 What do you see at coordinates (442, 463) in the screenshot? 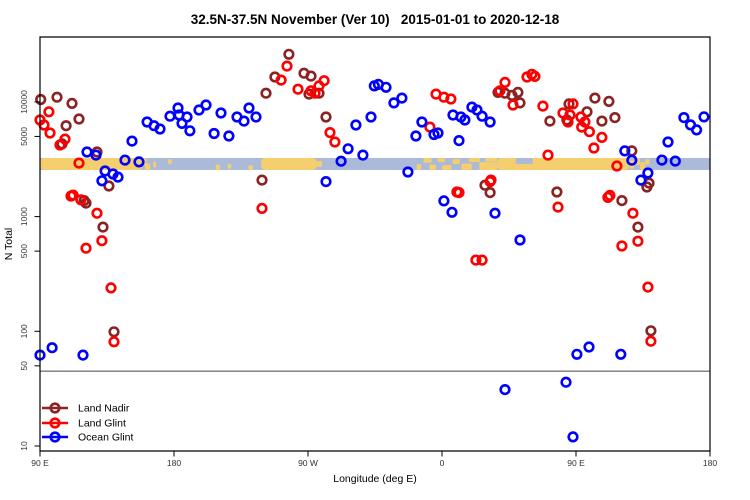
I see `x-tick-label: 0` at bounding box center [442, 463].